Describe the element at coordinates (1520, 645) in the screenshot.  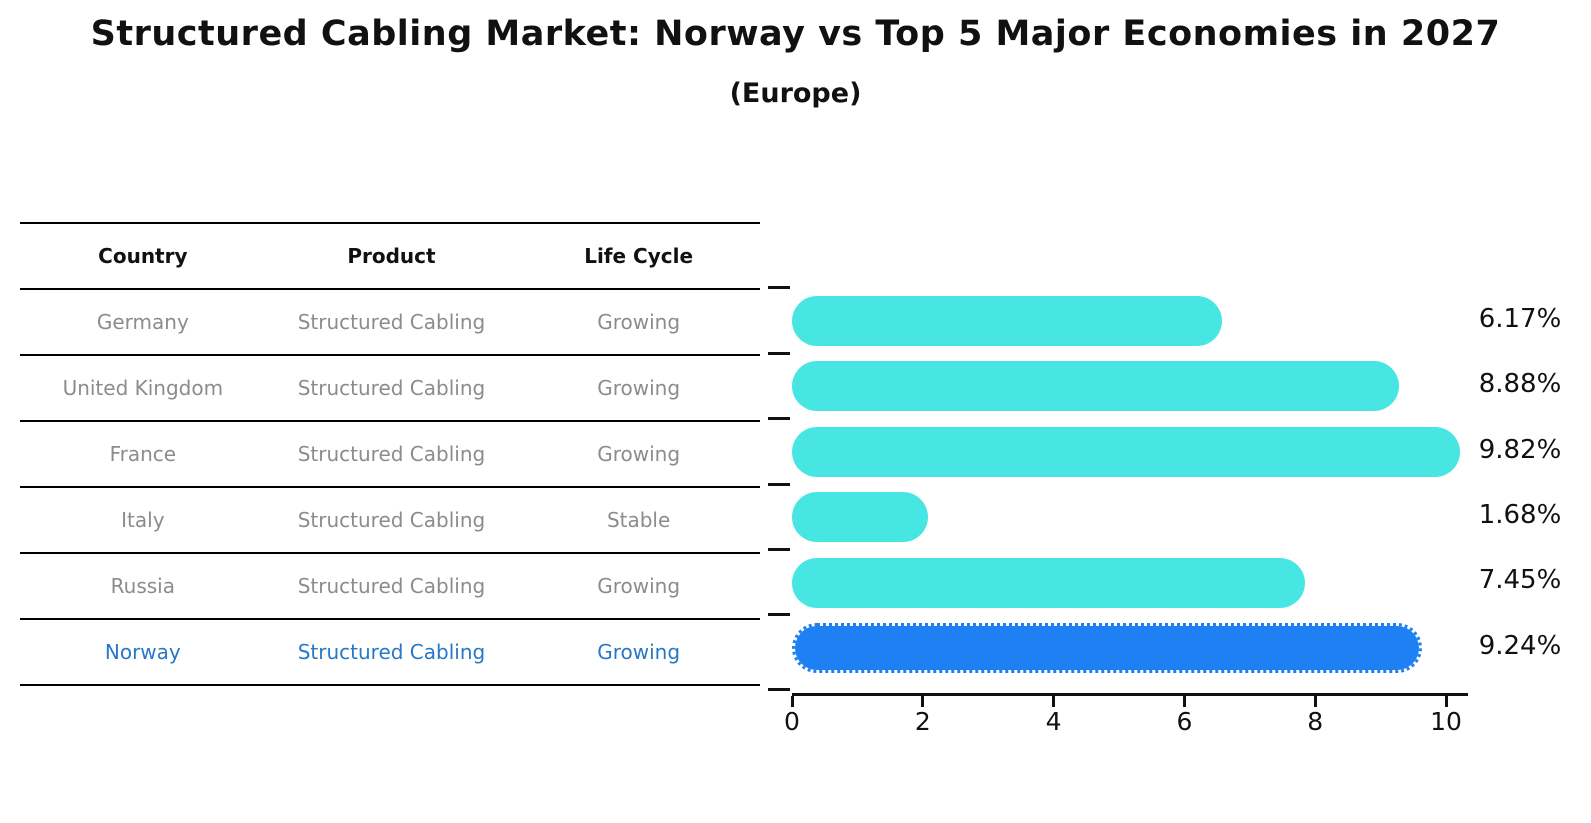
I see `bar-value-label: 9.24%` at that location.